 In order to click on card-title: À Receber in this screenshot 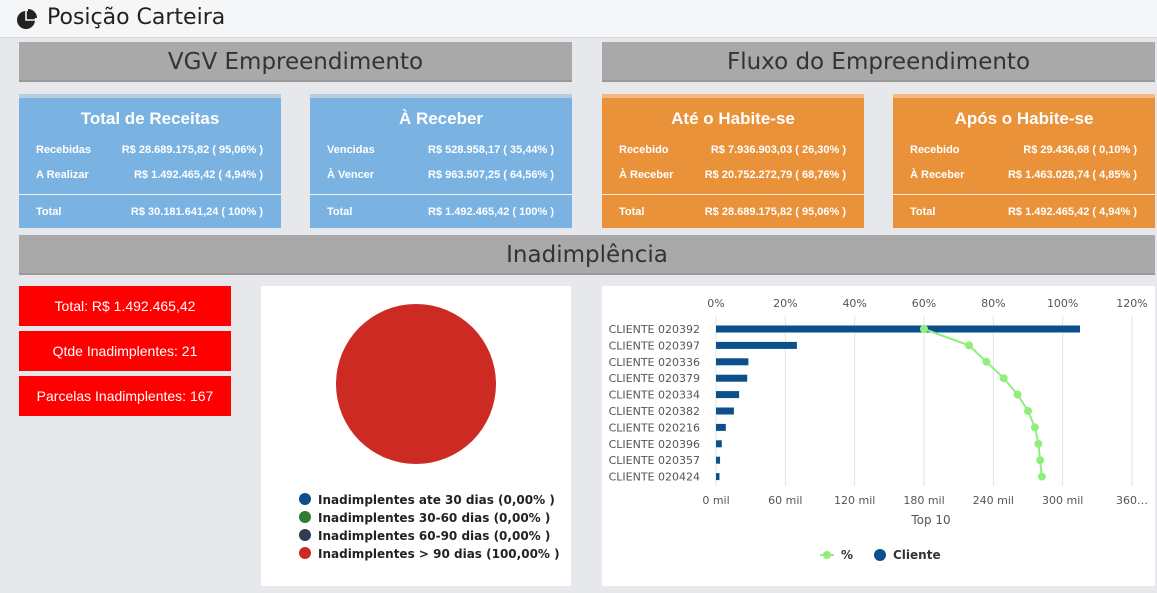, I will do `click(441, 118)`.